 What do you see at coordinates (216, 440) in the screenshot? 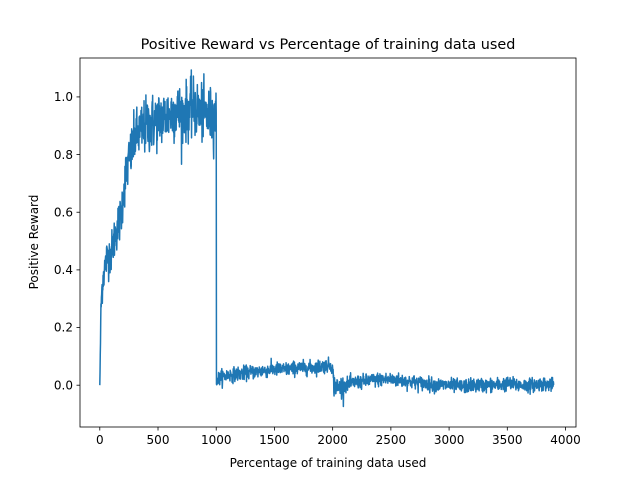
I see `x-tick-label: 1000` at bounding box center [216, 440].